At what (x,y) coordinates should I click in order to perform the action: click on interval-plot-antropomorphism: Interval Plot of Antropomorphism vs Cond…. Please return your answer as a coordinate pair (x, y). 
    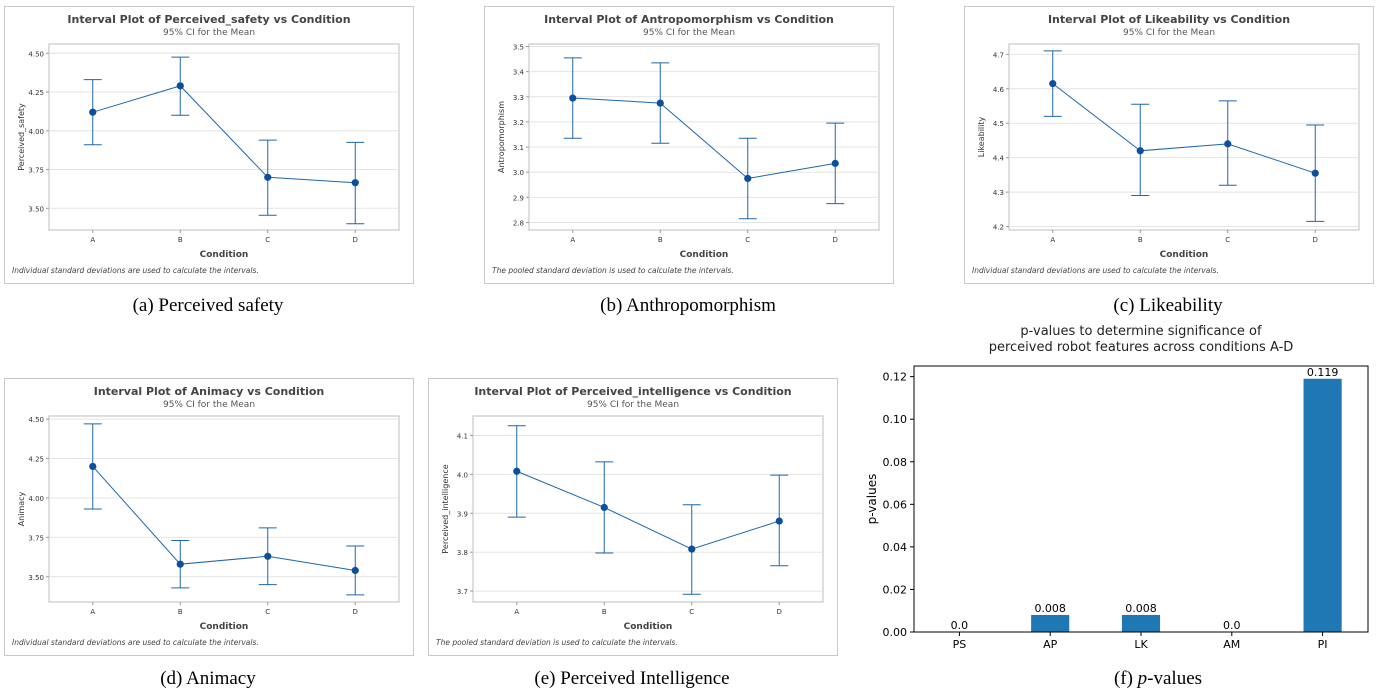
    Looking at the image, I should click on (689, 145).